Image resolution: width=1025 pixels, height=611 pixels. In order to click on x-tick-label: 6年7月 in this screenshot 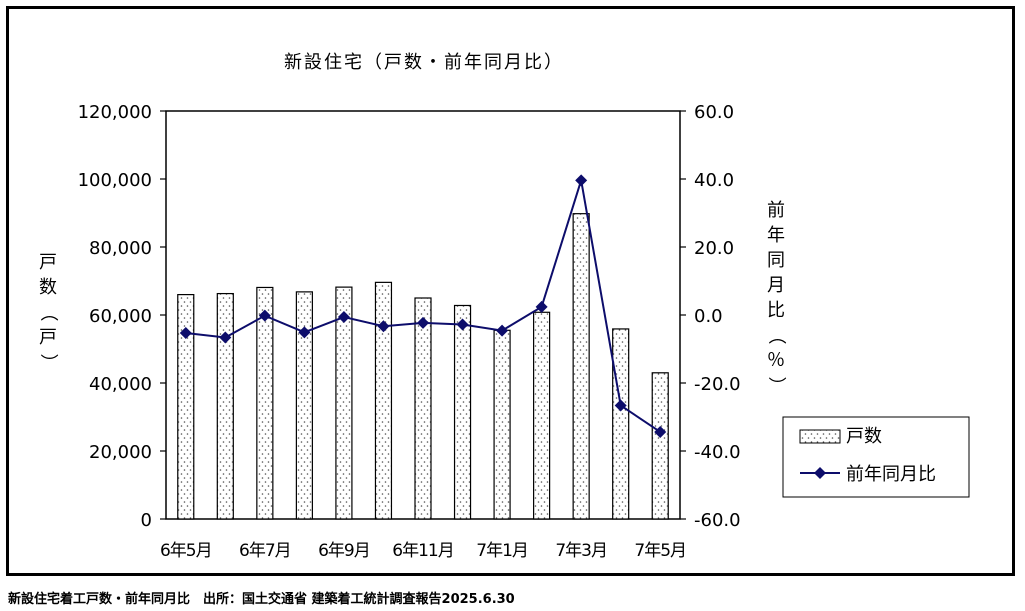, I will do `click(265, 551)`.